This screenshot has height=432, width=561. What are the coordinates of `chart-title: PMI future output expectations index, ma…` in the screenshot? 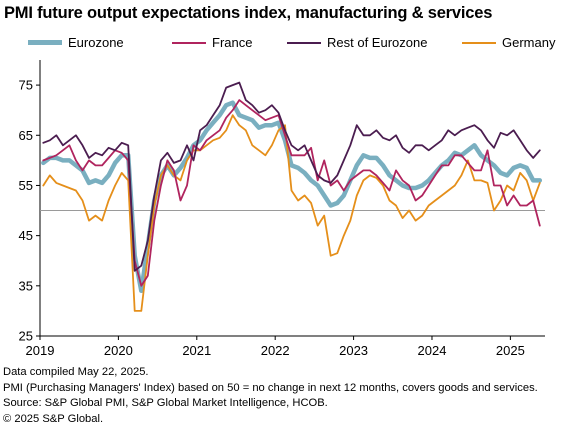 It's located at (248, 13).